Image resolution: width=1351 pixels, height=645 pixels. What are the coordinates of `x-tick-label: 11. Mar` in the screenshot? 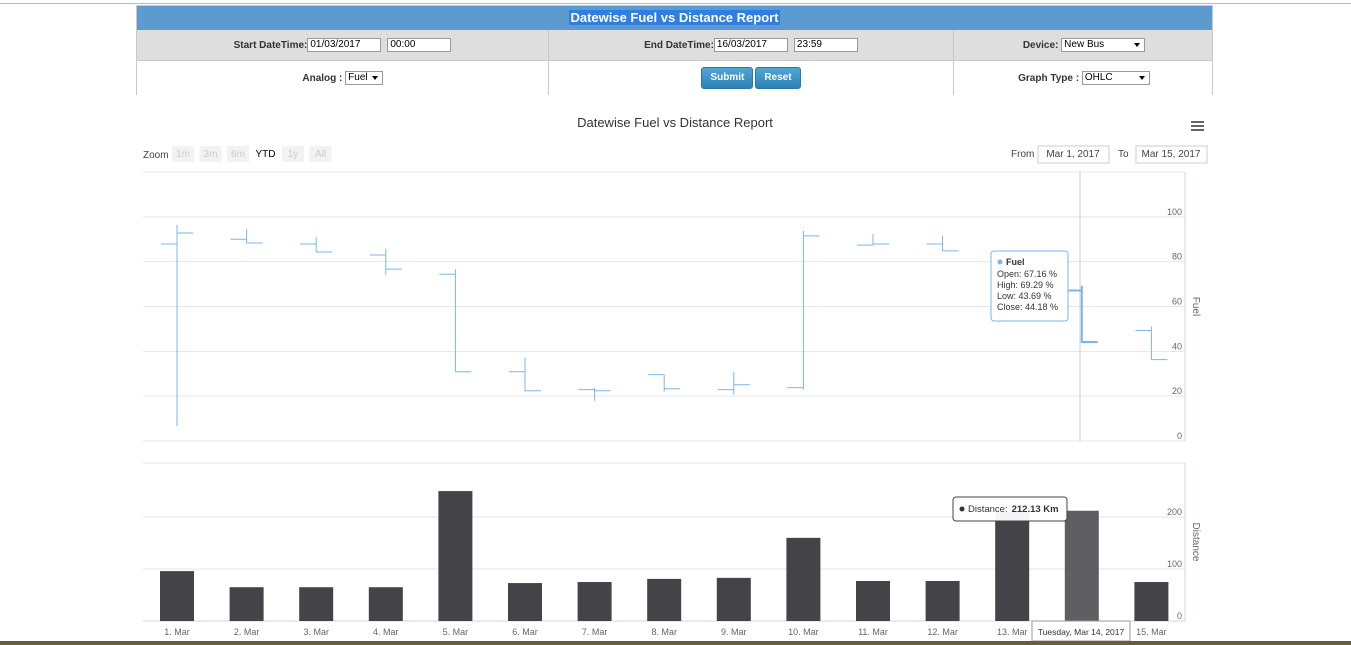 It's located at (873, 632).